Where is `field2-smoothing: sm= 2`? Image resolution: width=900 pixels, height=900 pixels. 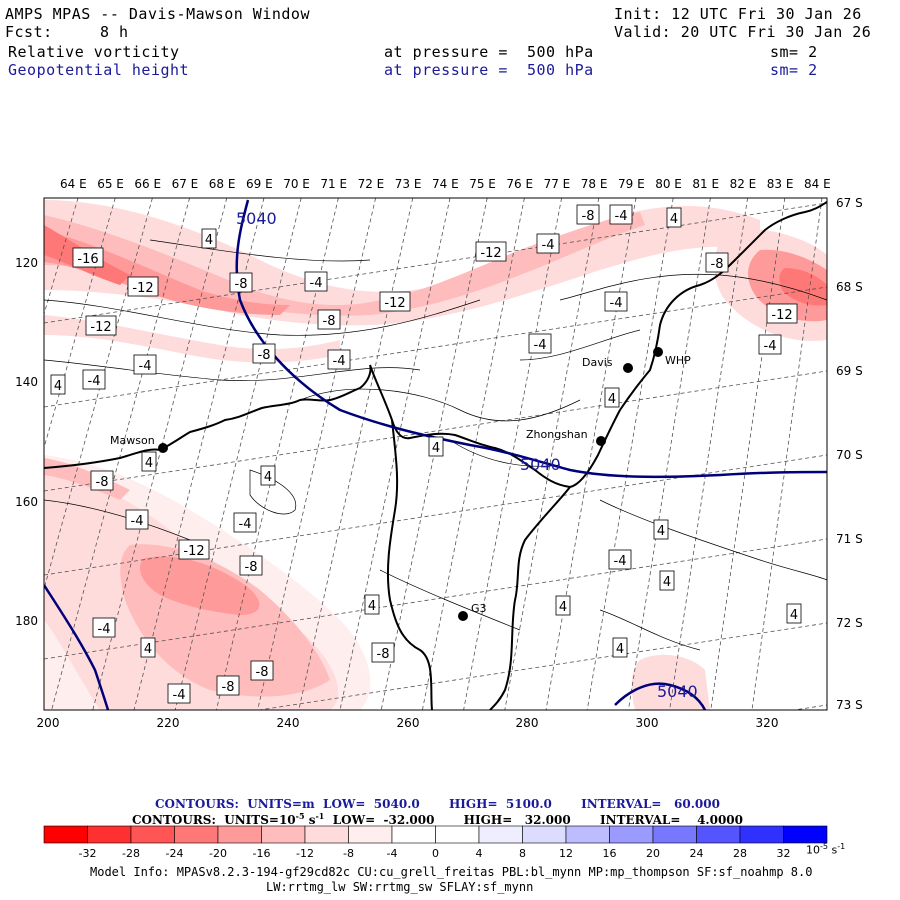 field2-smoothing: sm= 2 is located at coordinates (794, 70).